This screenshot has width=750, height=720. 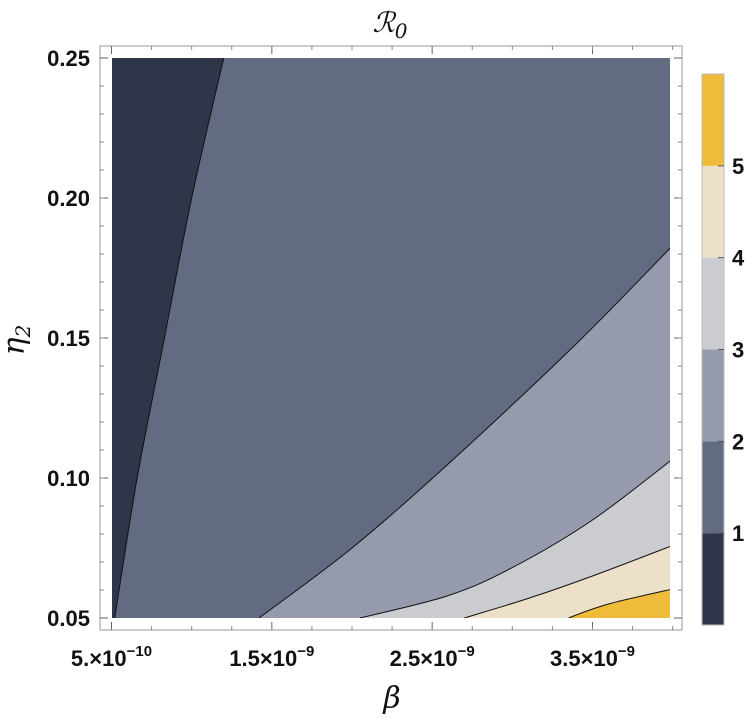 I want to click on colorbar-label: 1, so click(x=738, y=533).